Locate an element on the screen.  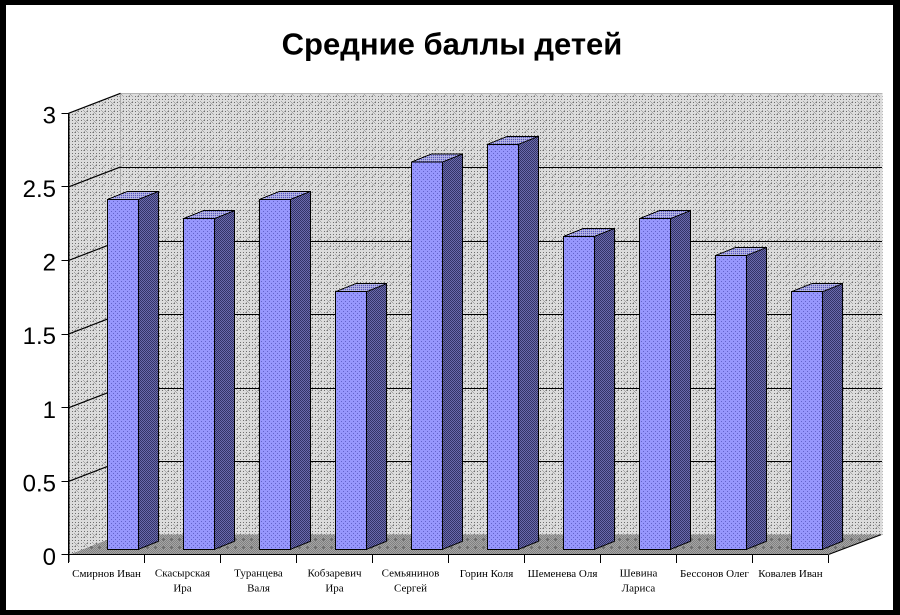
svg-text: Смирнов Иван is located at coordinates (106, 574).